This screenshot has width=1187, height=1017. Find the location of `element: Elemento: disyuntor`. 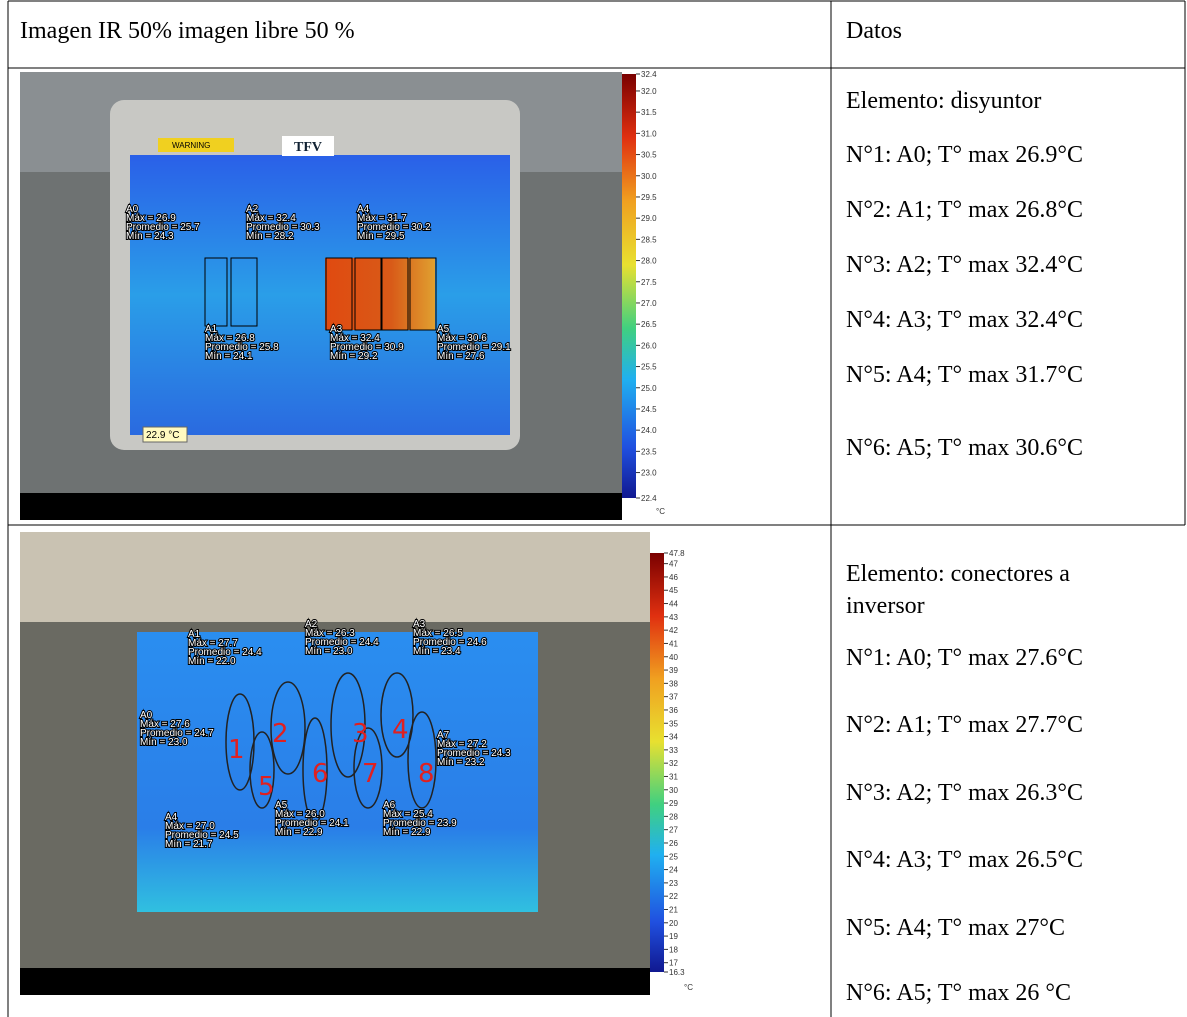

element: Elemento: disyuntor is located at coordinates (943, 101).